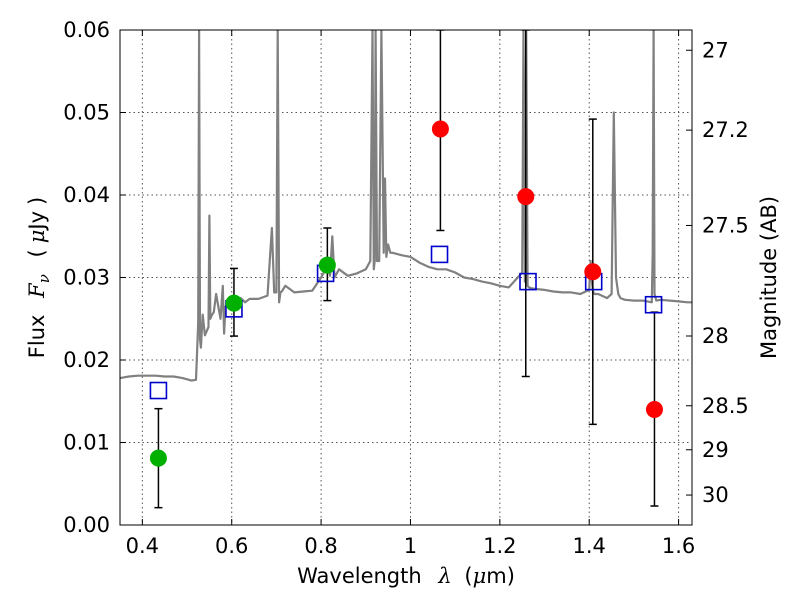 The image size is (800, 600). What do you see at coordinates (37, 290) in the screenshot?
I see `y-label-symbol: F` at bounding box center [37, 290].